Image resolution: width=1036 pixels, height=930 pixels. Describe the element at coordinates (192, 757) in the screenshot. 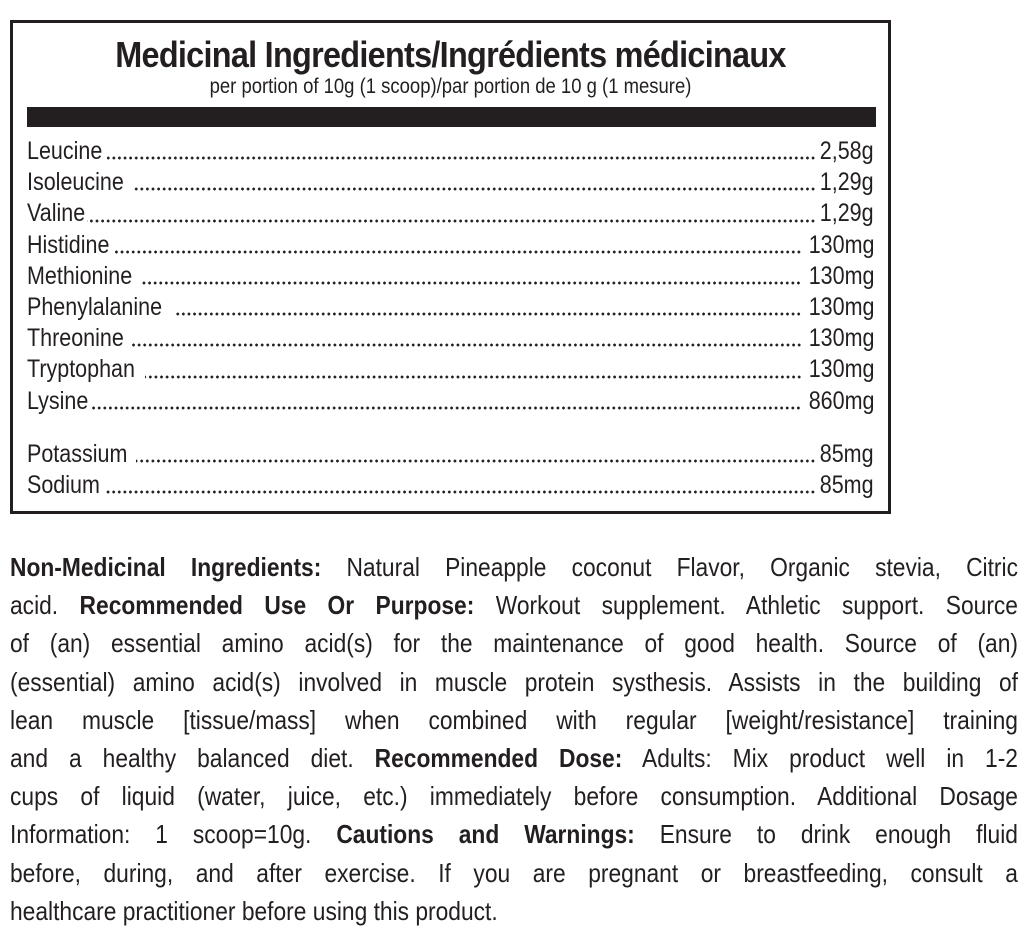

I see `line-text: and a healthy balanced diet.` at that location.